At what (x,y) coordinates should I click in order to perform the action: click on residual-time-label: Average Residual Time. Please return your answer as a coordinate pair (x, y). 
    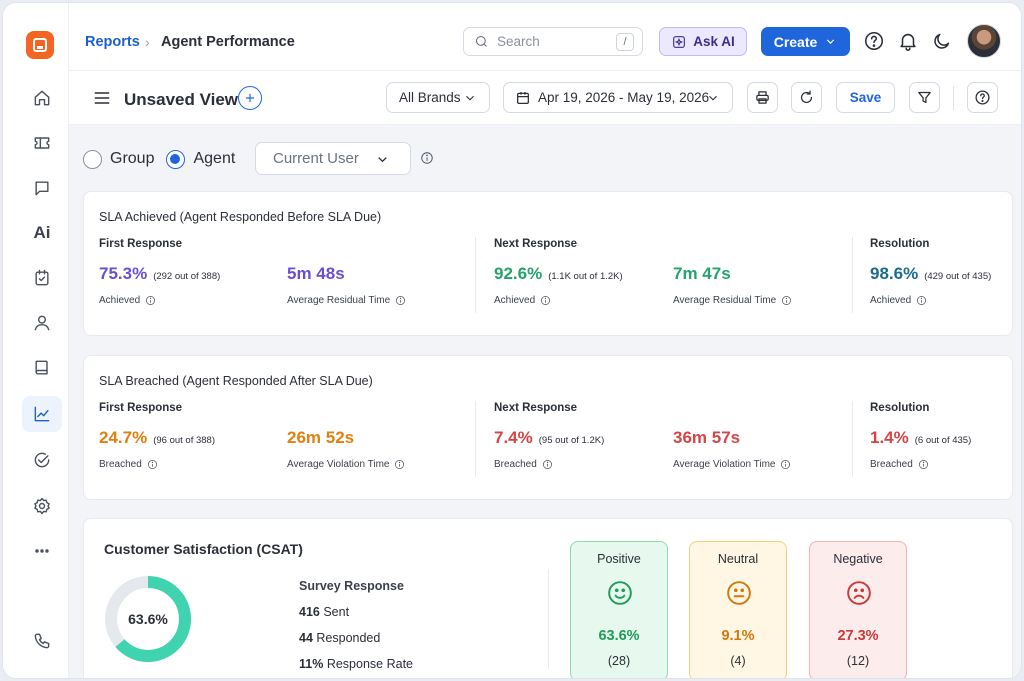
    Looking at the image, I should click on (725, 300).